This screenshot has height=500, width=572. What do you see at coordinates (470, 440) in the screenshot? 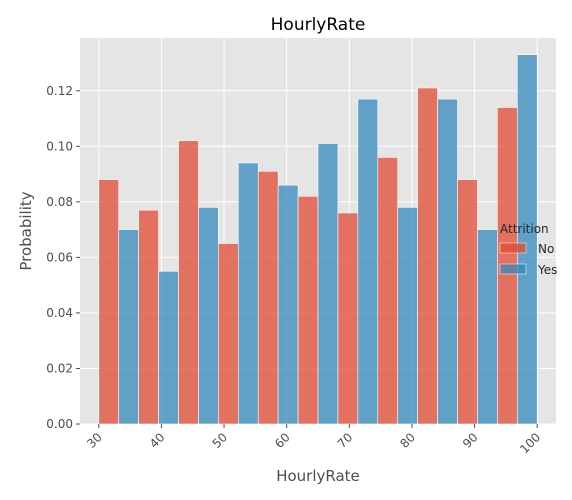
I see `x-tick-label: 90` at bounding box center [470, 440].